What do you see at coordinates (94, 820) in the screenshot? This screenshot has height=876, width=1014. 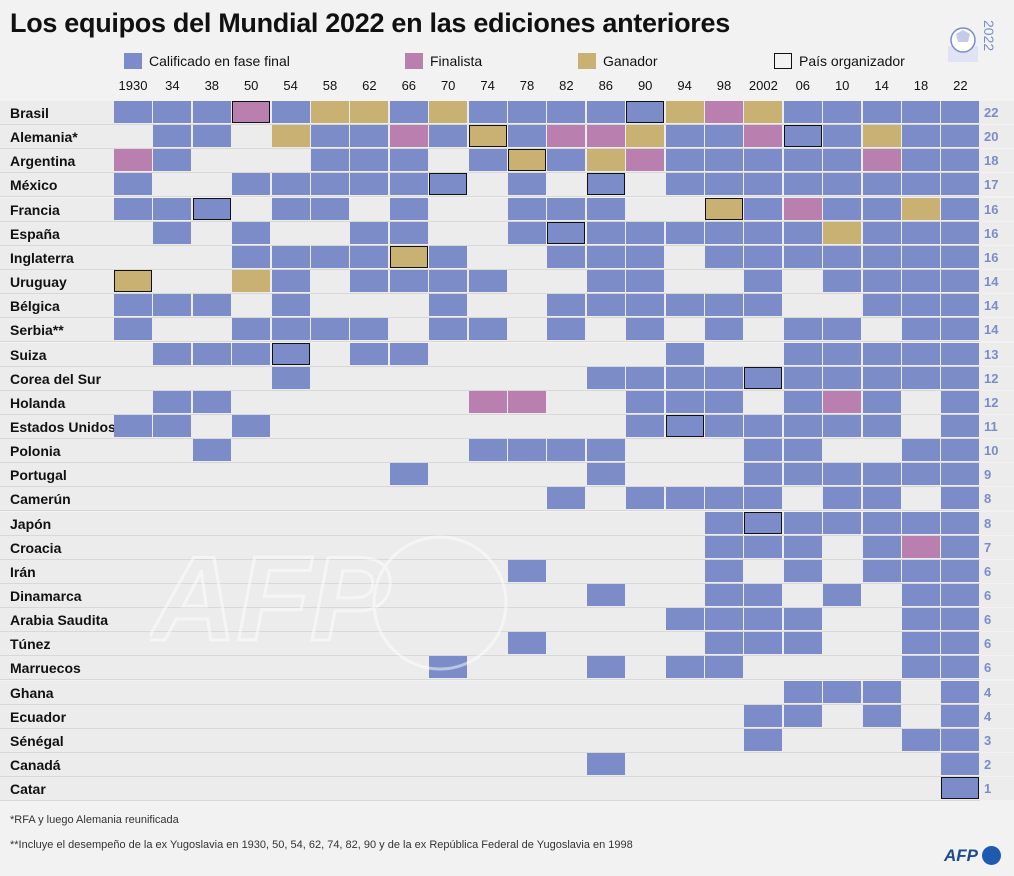 I see `footnote-rfa: *RFA y luego Alemania reunificada` at bounding box center [94, 820].